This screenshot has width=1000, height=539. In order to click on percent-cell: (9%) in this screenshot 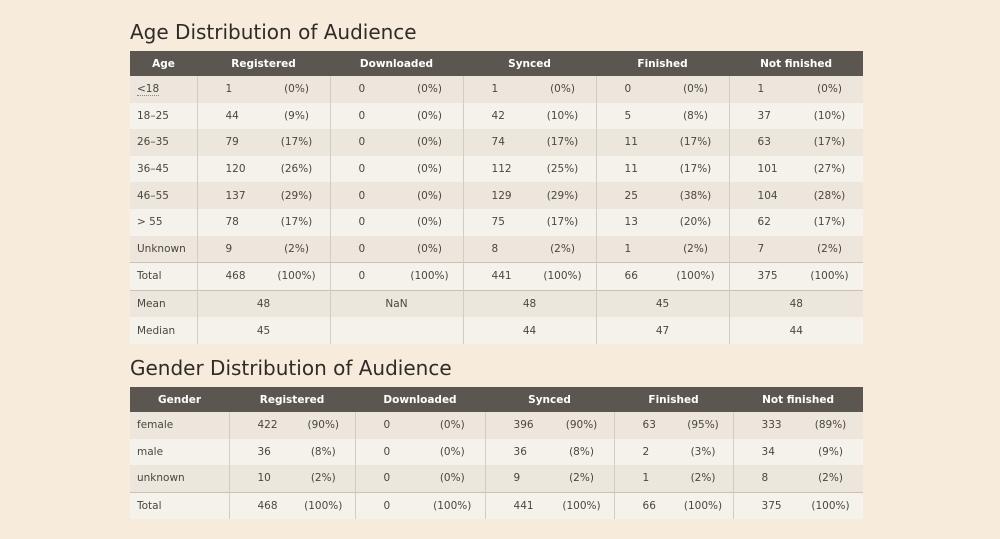, I will do `click(831, 452)`.